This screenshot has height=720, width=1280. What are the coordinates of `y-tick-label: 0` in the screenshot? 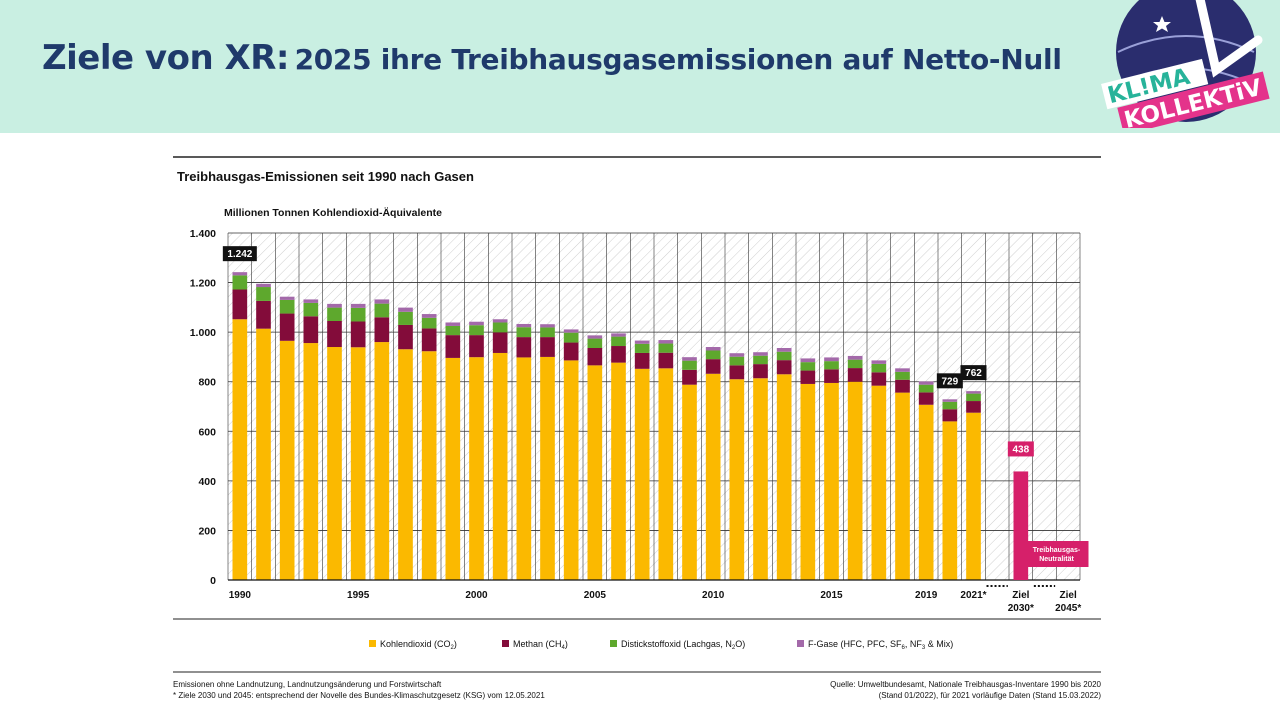 It's located at (213, 581).